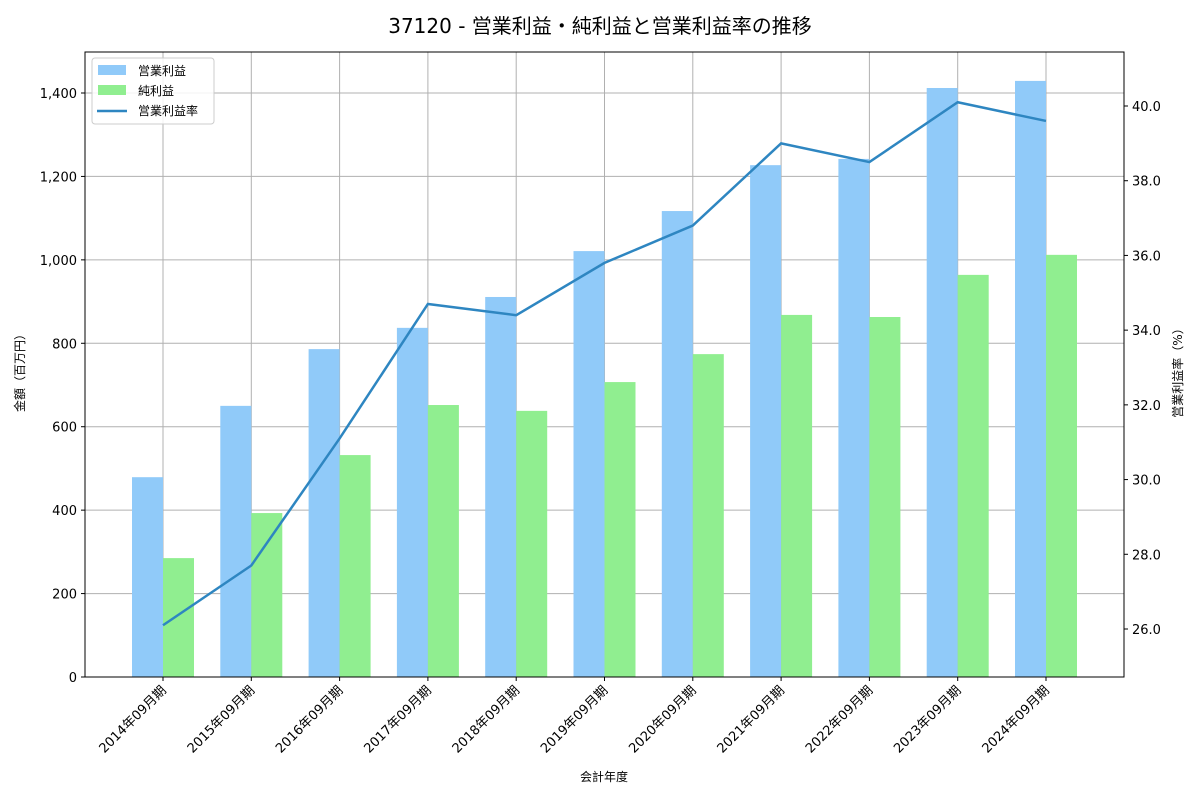  Describe the element at coordinates (927, 719) in the screenshot. I see `x-tick-label: 2023年09月期` at that location.